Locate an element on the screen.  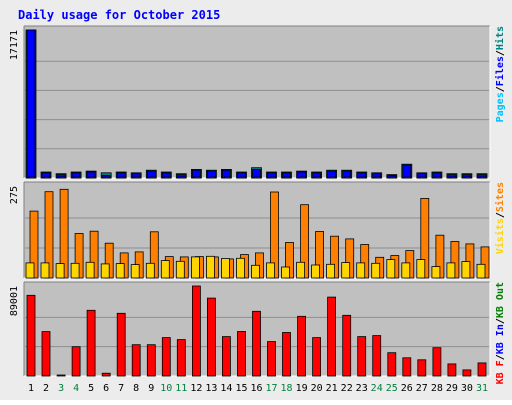
x-tick-label: 19 is located at coordinates (302, 388).